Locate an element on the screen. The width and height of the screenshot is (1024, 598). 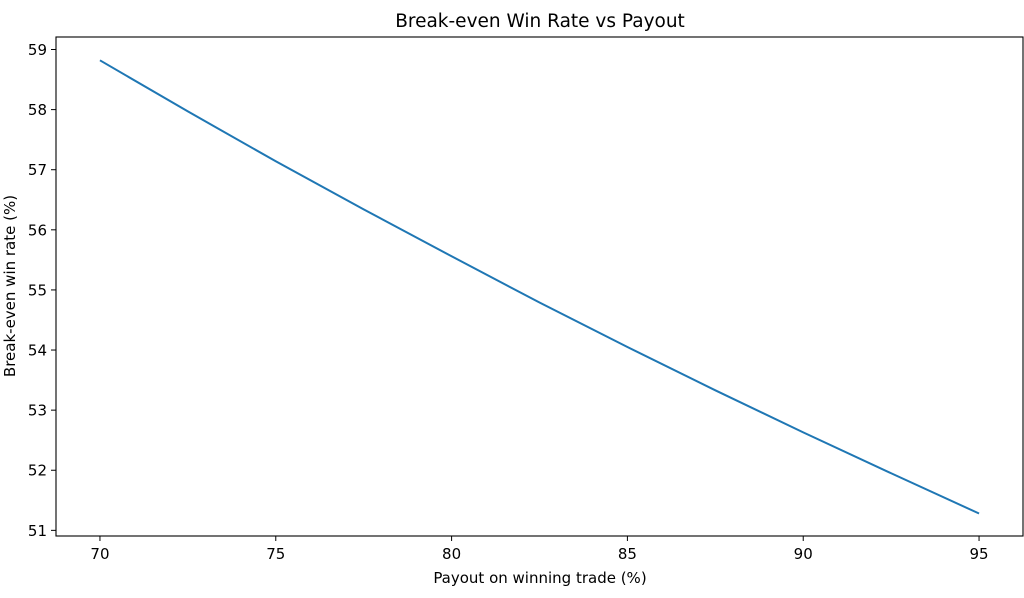
y-tick-label: 54 is located at coordinates (37, 351).